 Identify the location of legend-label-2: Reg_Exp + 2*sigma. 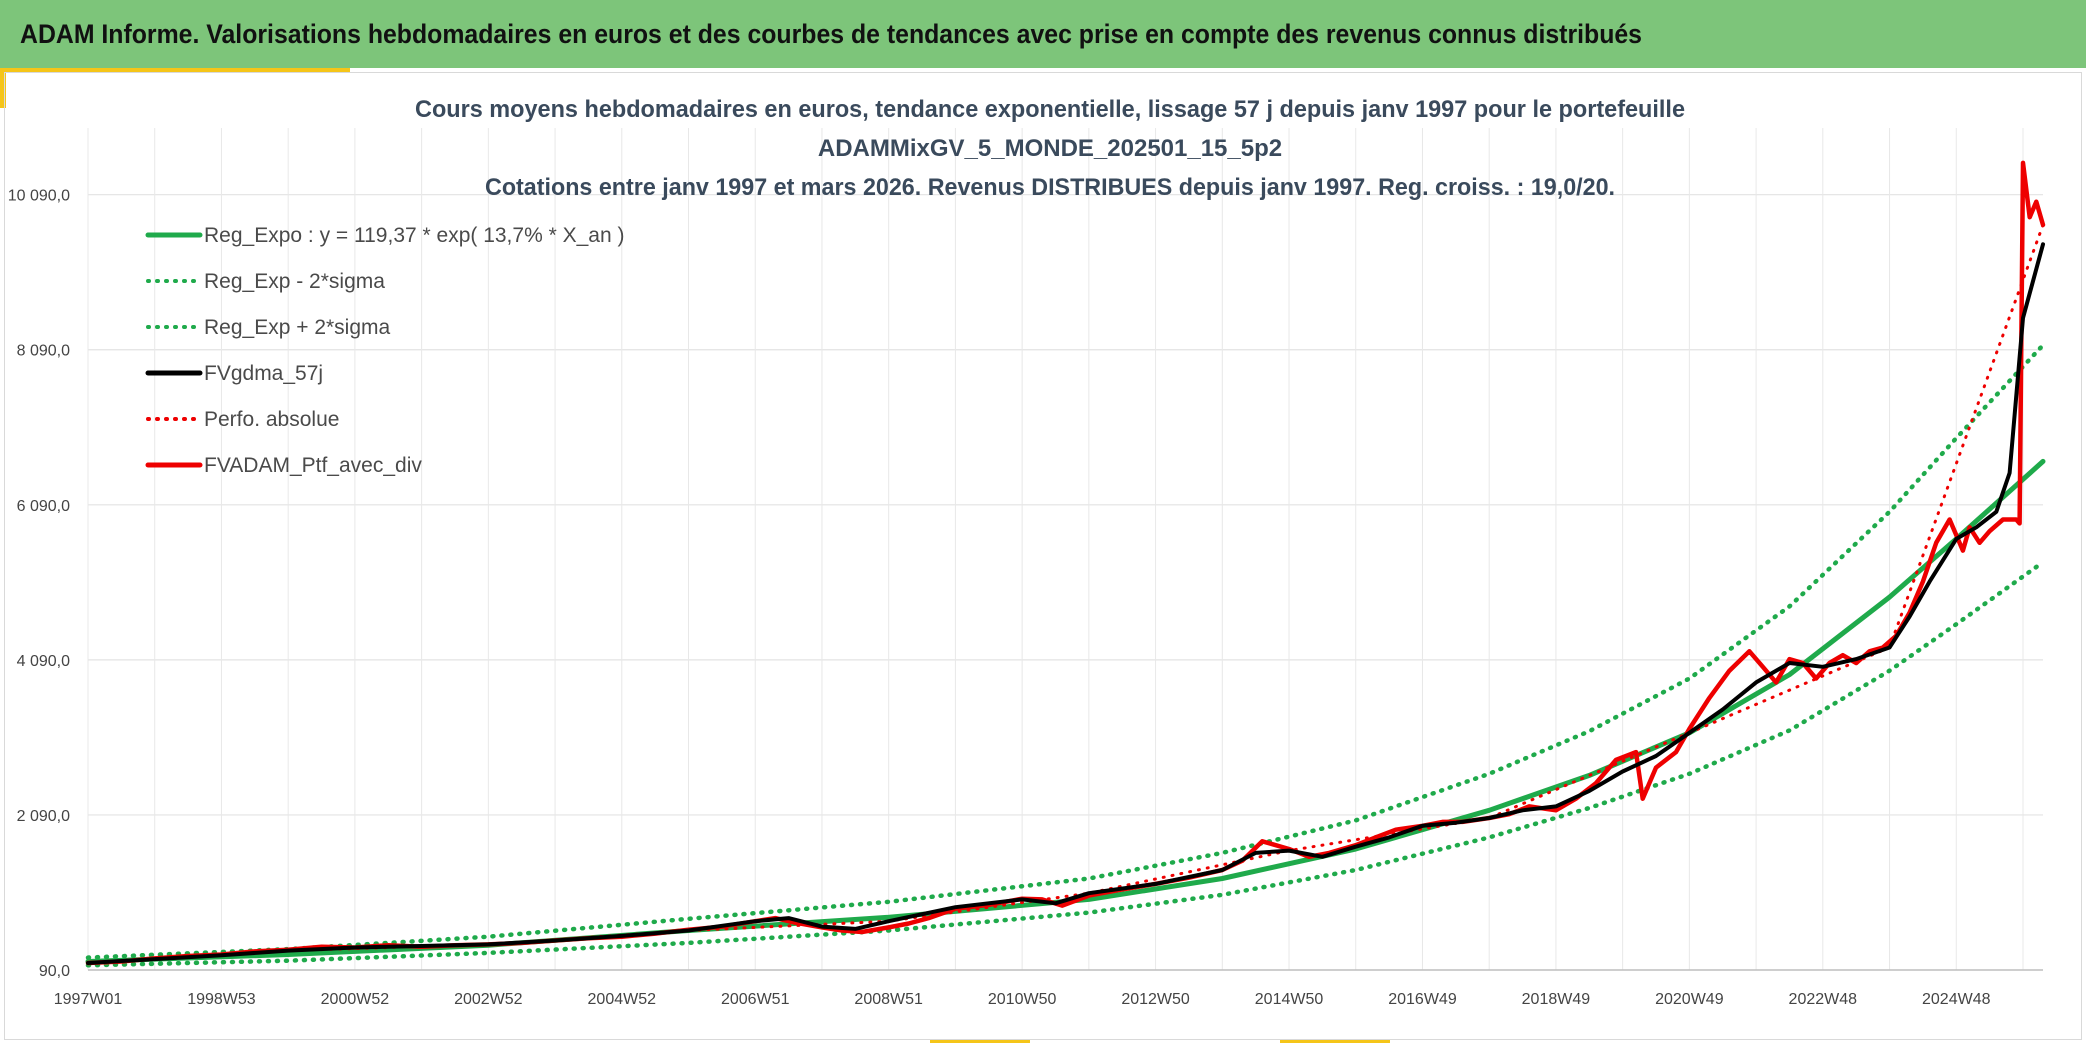
(297, 327).